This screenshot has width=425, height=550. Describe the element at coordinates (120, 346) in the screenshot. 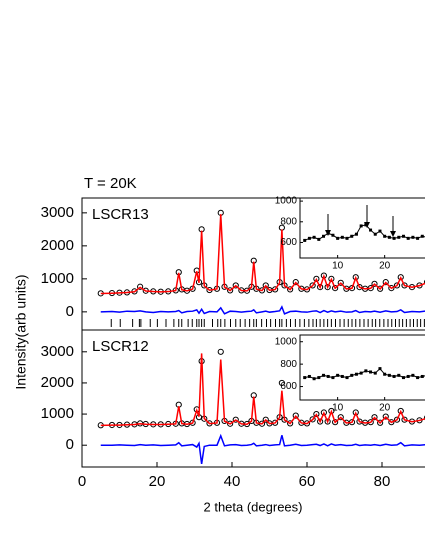

I see `panel-label: LSCR12` at that location.